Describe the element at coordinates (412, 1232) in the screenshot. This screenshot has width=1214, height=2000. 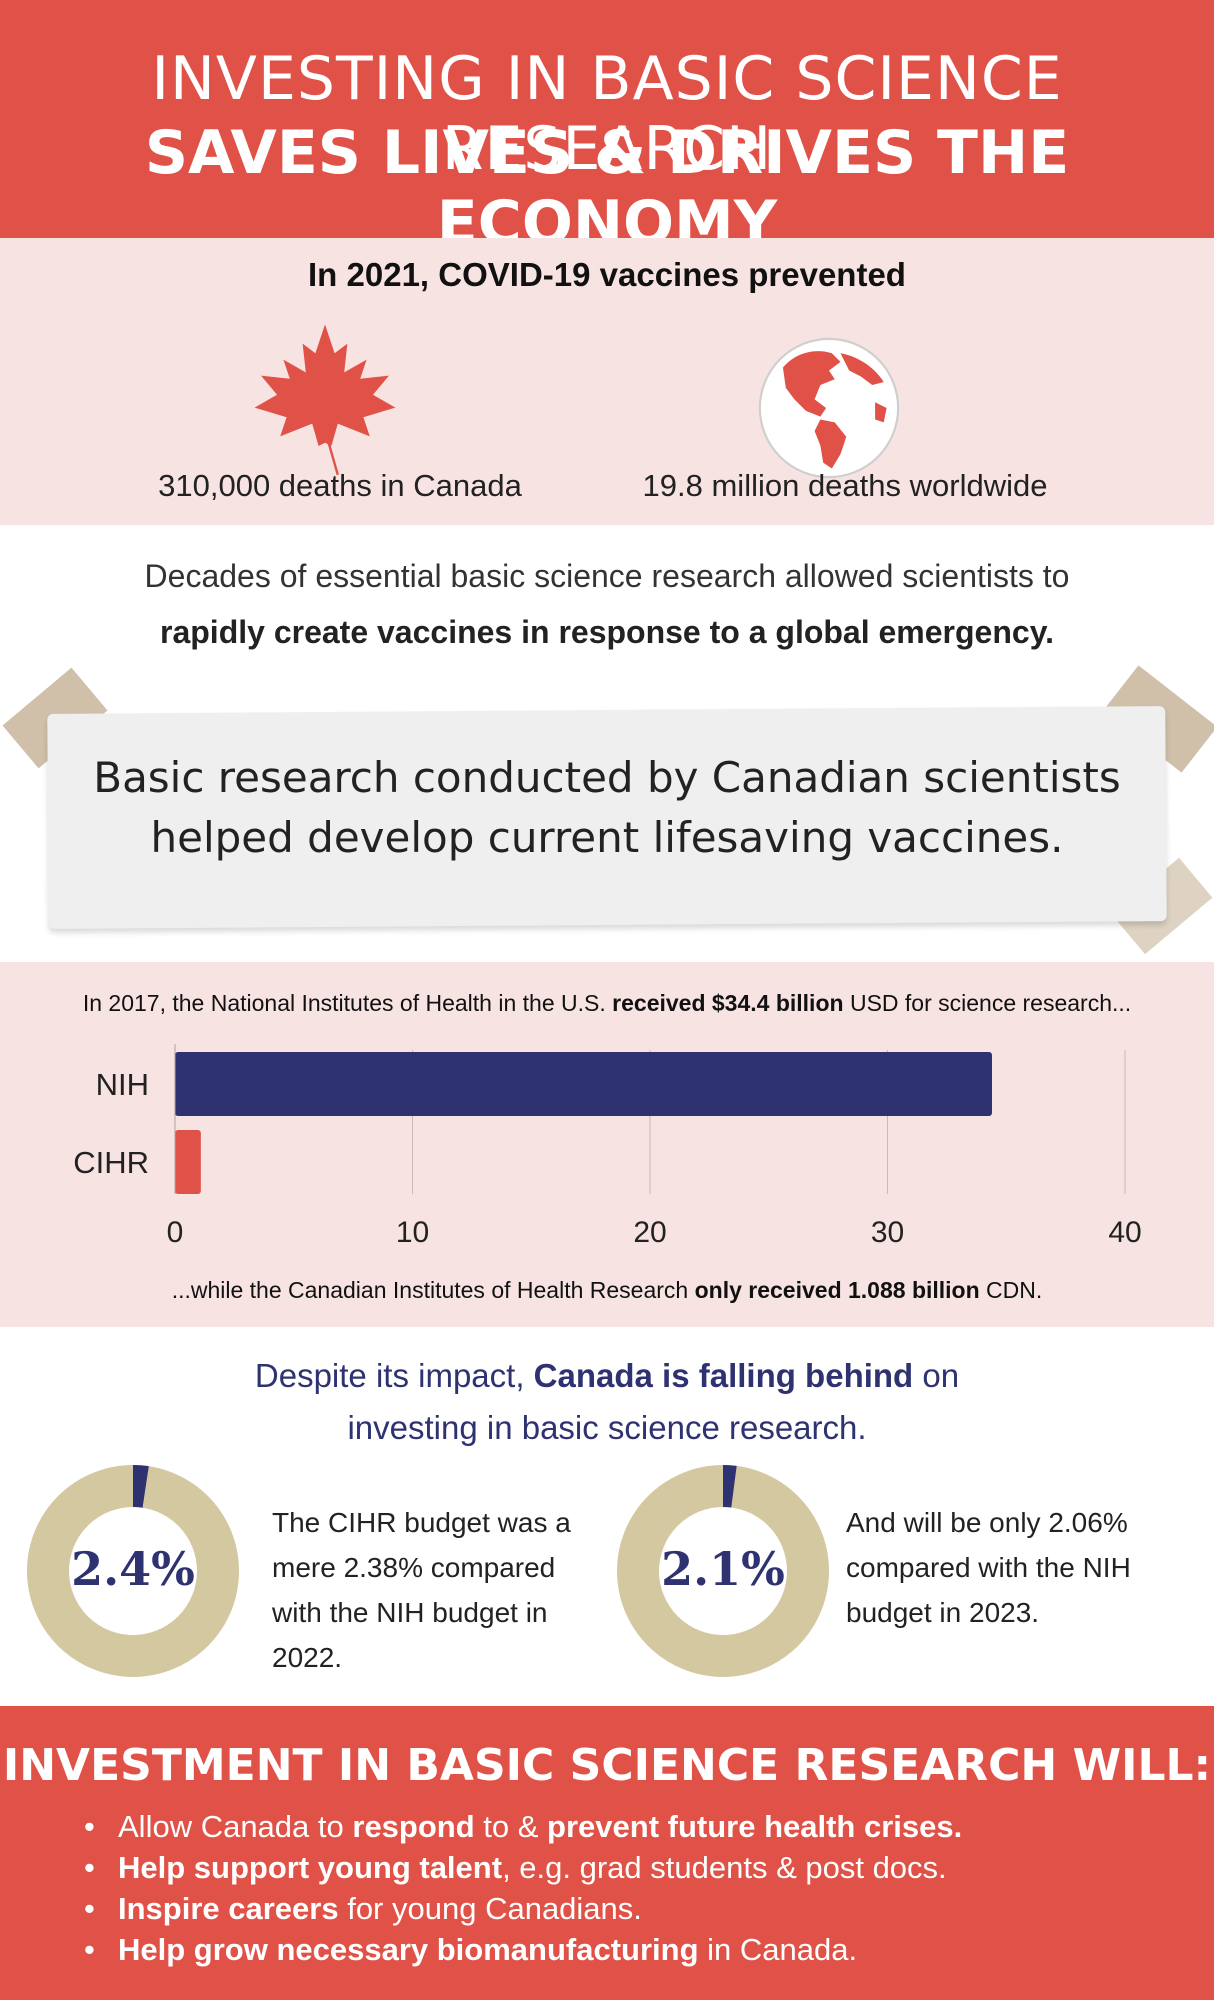
I see `x-tick-label: 10` at that location.